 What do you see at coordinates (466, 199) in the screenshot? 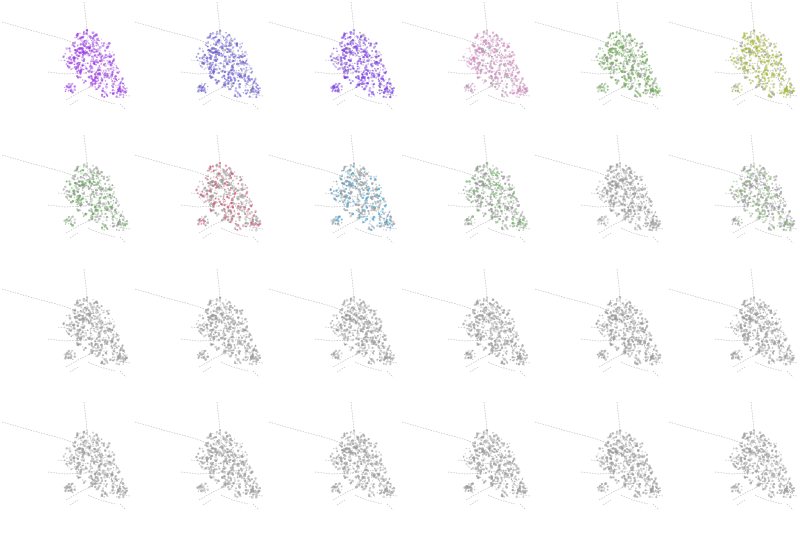
I see `city-map-panel` at bounding box center [466, 199].